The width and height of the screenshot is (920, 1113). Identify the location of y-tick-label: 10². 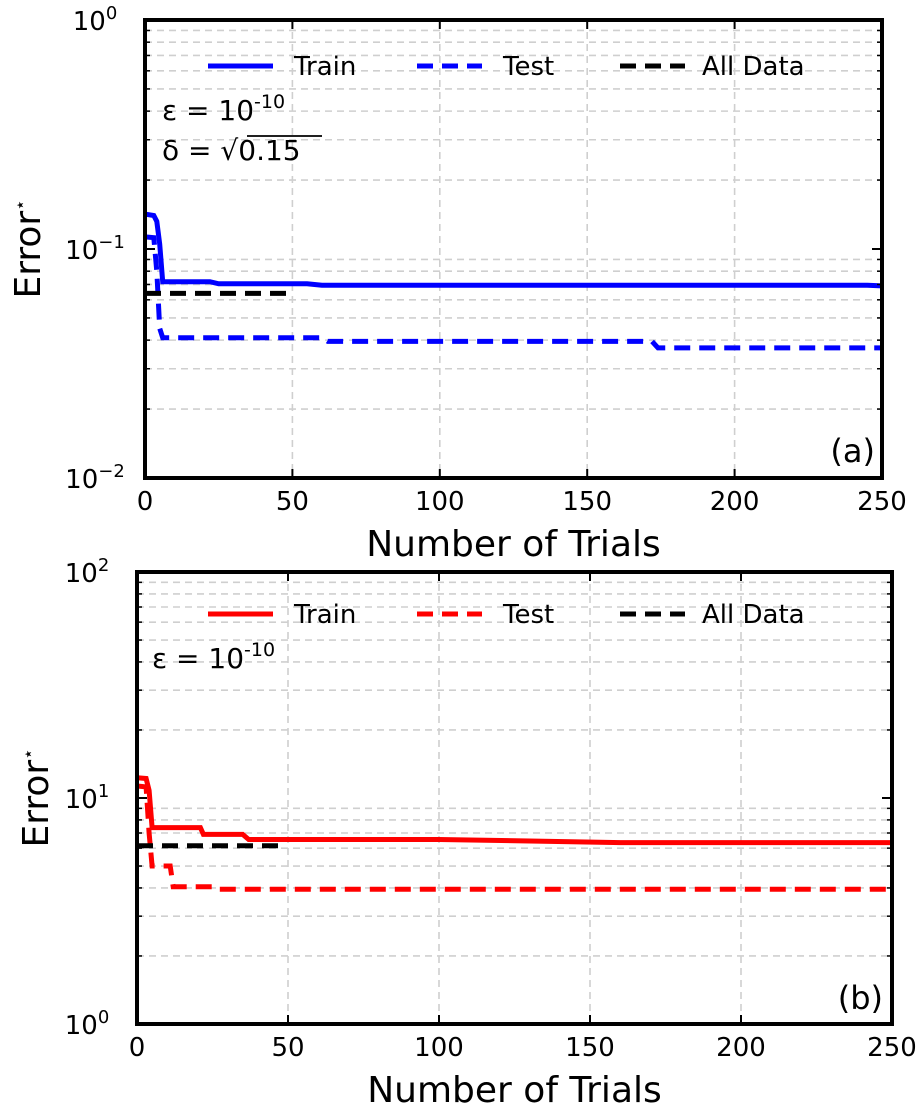
(87, 572).